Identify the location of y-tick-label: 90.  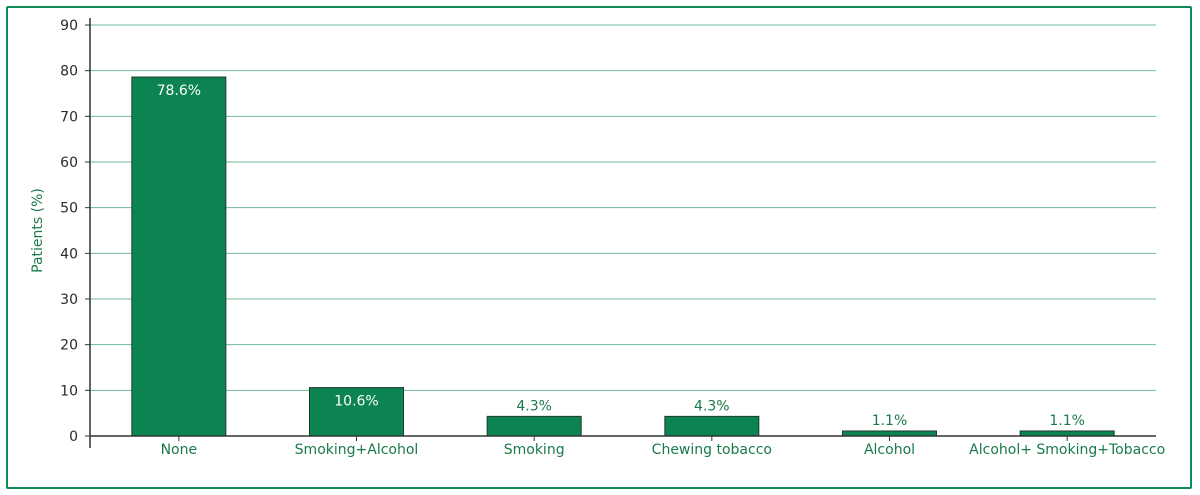
(69, 26).